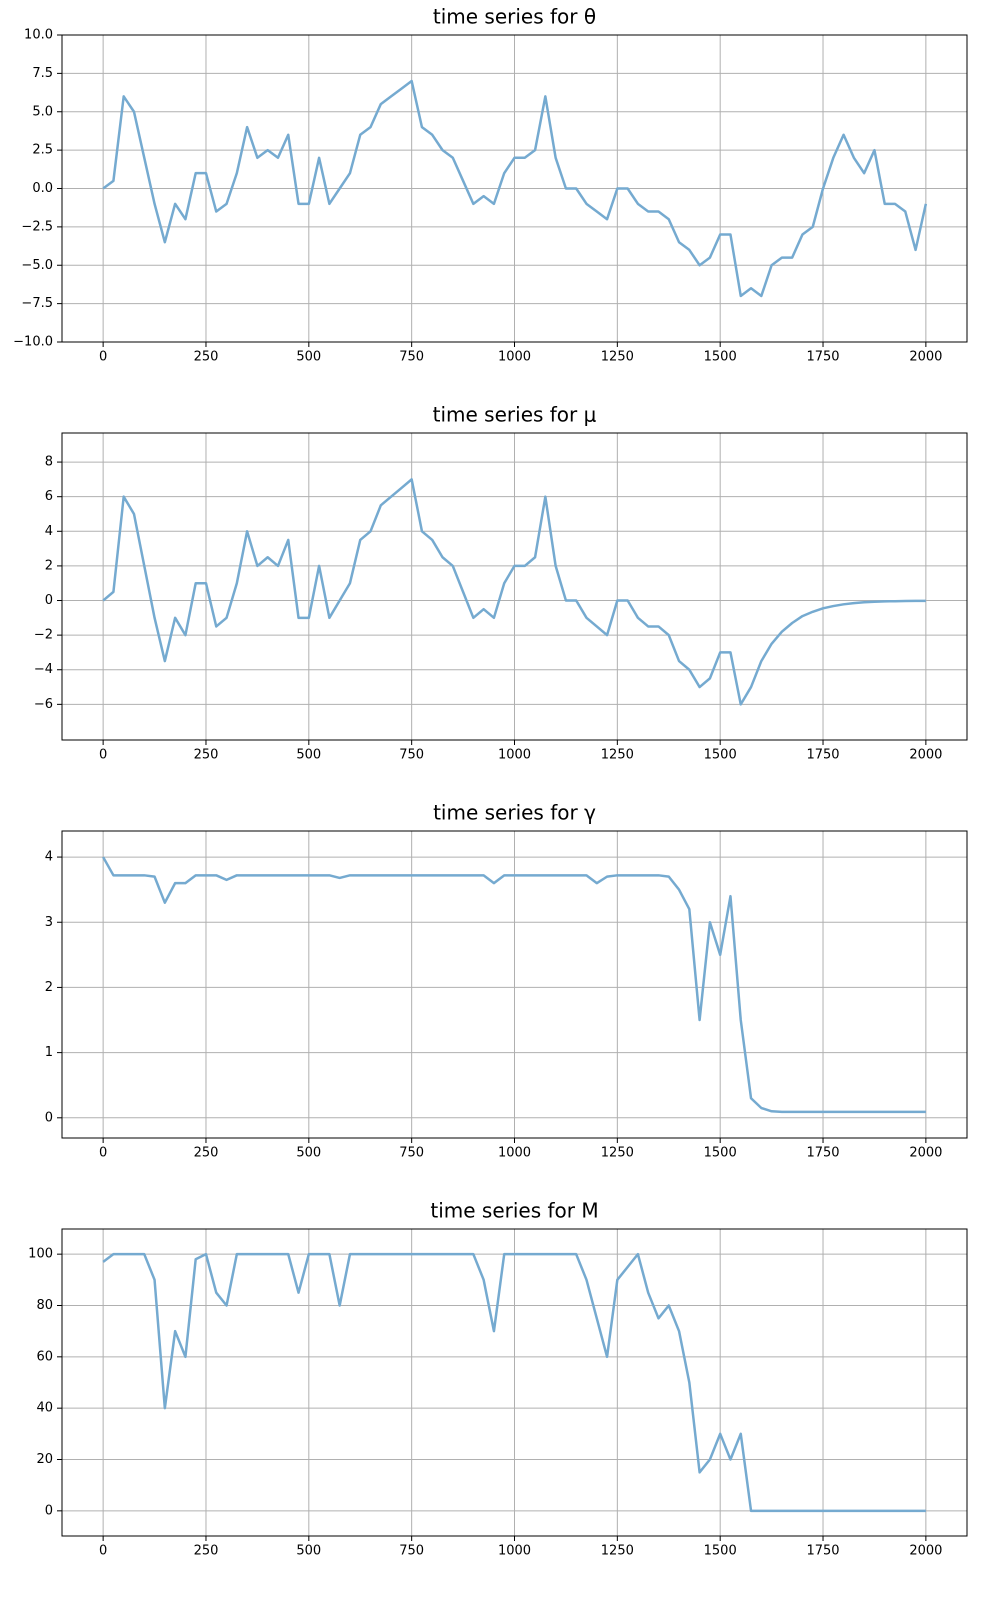 The image size is (1002, 1609). What do you see at coordinates (49, 496) in the screenshot?
I see `y-tick-label: 6` at bounding box center [49, 496].